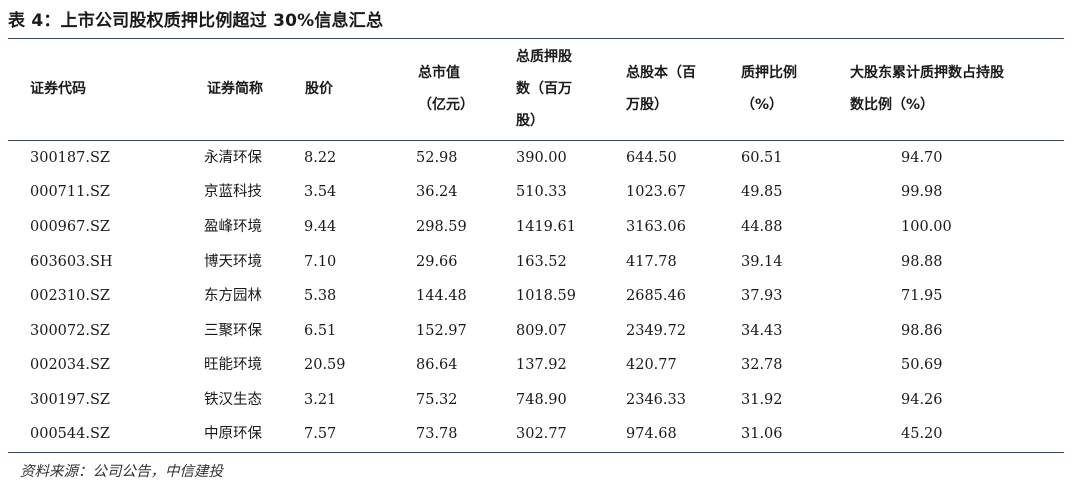 The width and height of the screenshot is (1080, 493). What do you see at coordinates (762, 227) in the screenshot?
I see `cell-pledge-ratio: 44.88` at bounding box center [762, 227].